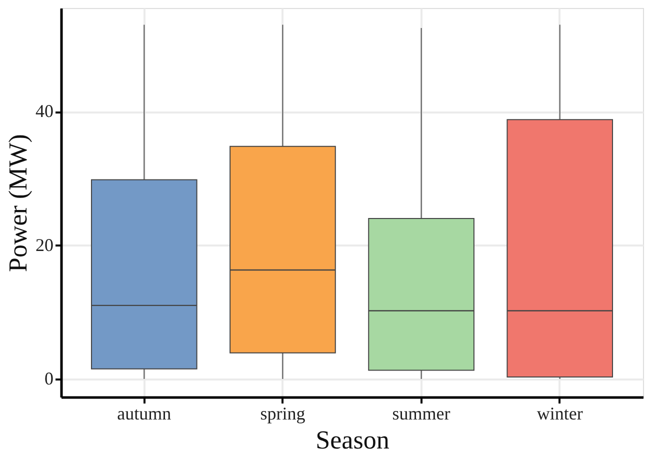  Describe the element at coordinates (283, 414) in the screenshot. I see `x-tick-label: spring` at that location.